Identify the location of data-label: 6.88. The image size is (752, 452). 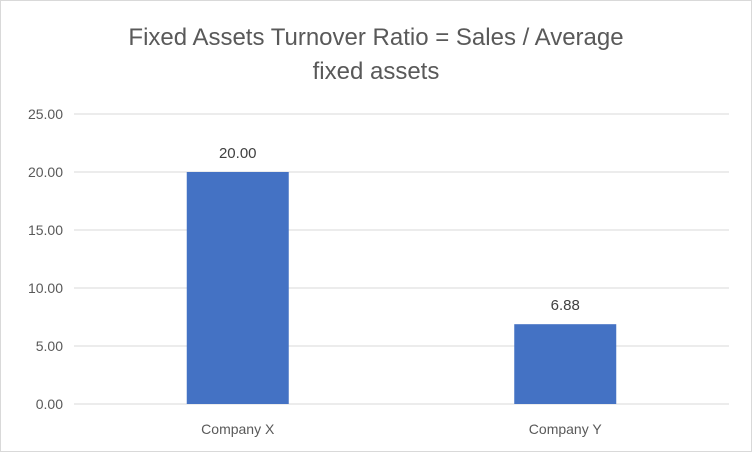
(565, 305).